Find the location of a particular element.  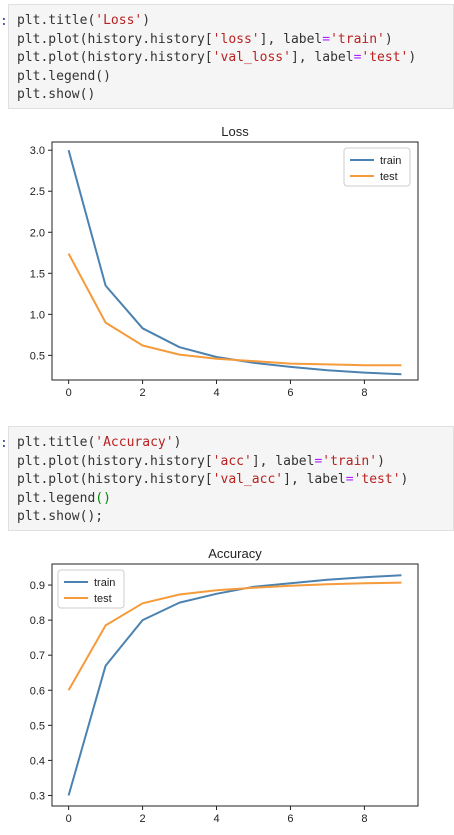

code-token: plt.show() is located at coordinates (56, 95).